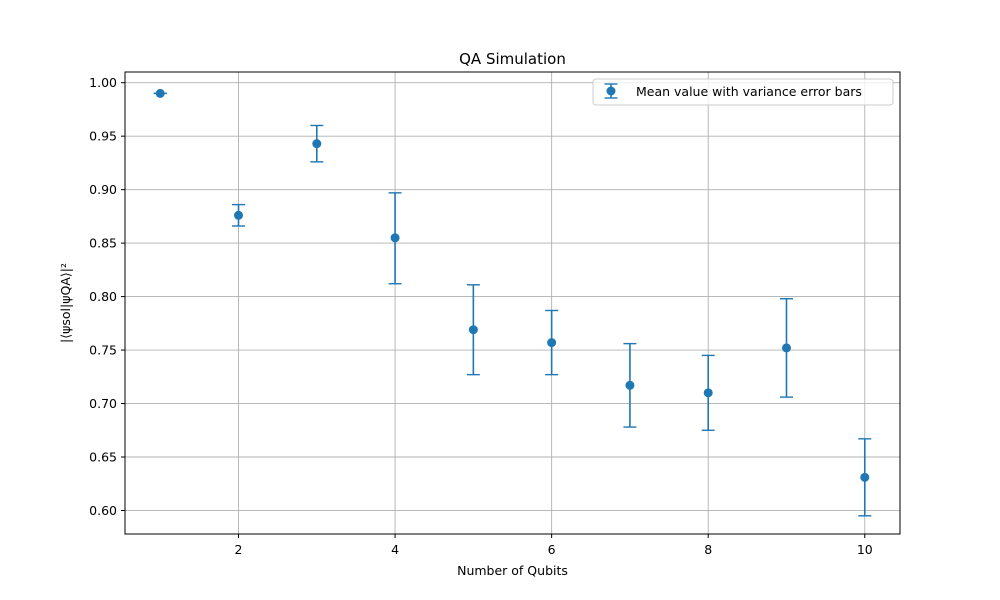  Describe the element at coordinates (103, 403) in the screenshot. I see `y-tick-label: 0.70` at that location.